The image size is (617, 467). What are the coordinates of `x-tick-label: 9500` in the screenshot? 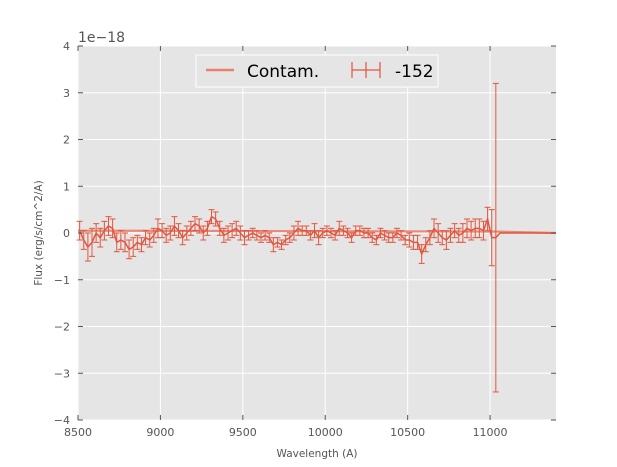 It's located at (243, 432).